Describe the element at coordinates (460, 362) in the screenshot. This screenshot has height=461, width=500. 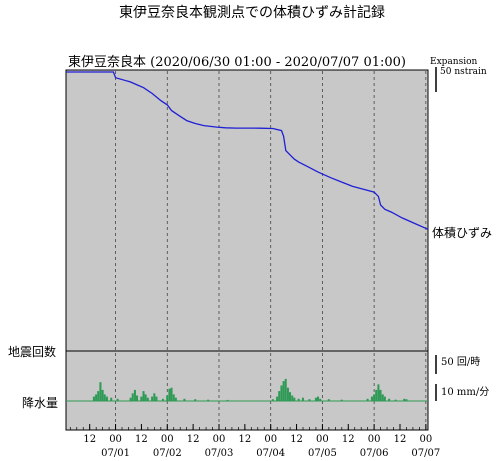
I see `seismic-scale-label: 50 回/時` at that location.